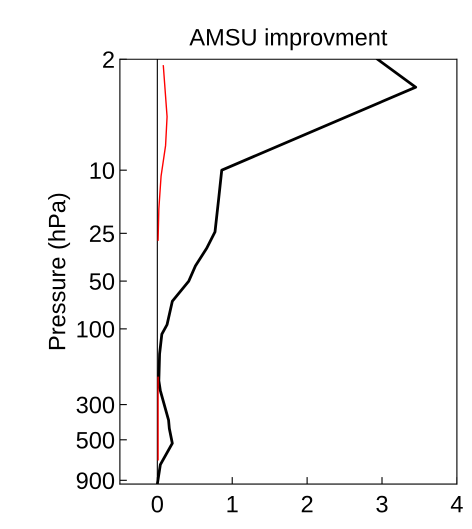 The image size is (472, 529). I want to click on x-tick-label: 0, so click(157, 504).